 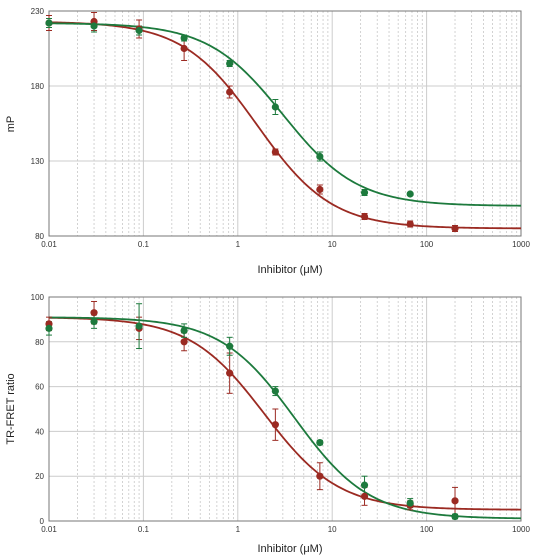 I want to click on y-tick-label: 0, so click(x=42, y=521).